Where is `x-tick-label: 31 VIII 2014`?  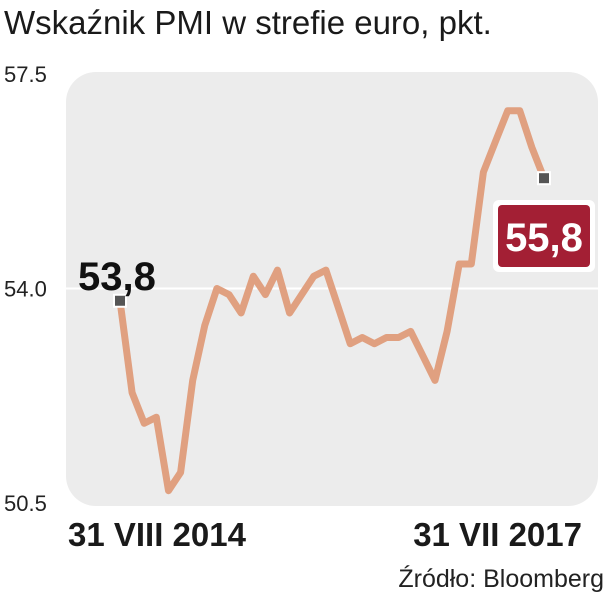 x-tick-label: 31 VIII 2014 is located at coordinates (157, 534).